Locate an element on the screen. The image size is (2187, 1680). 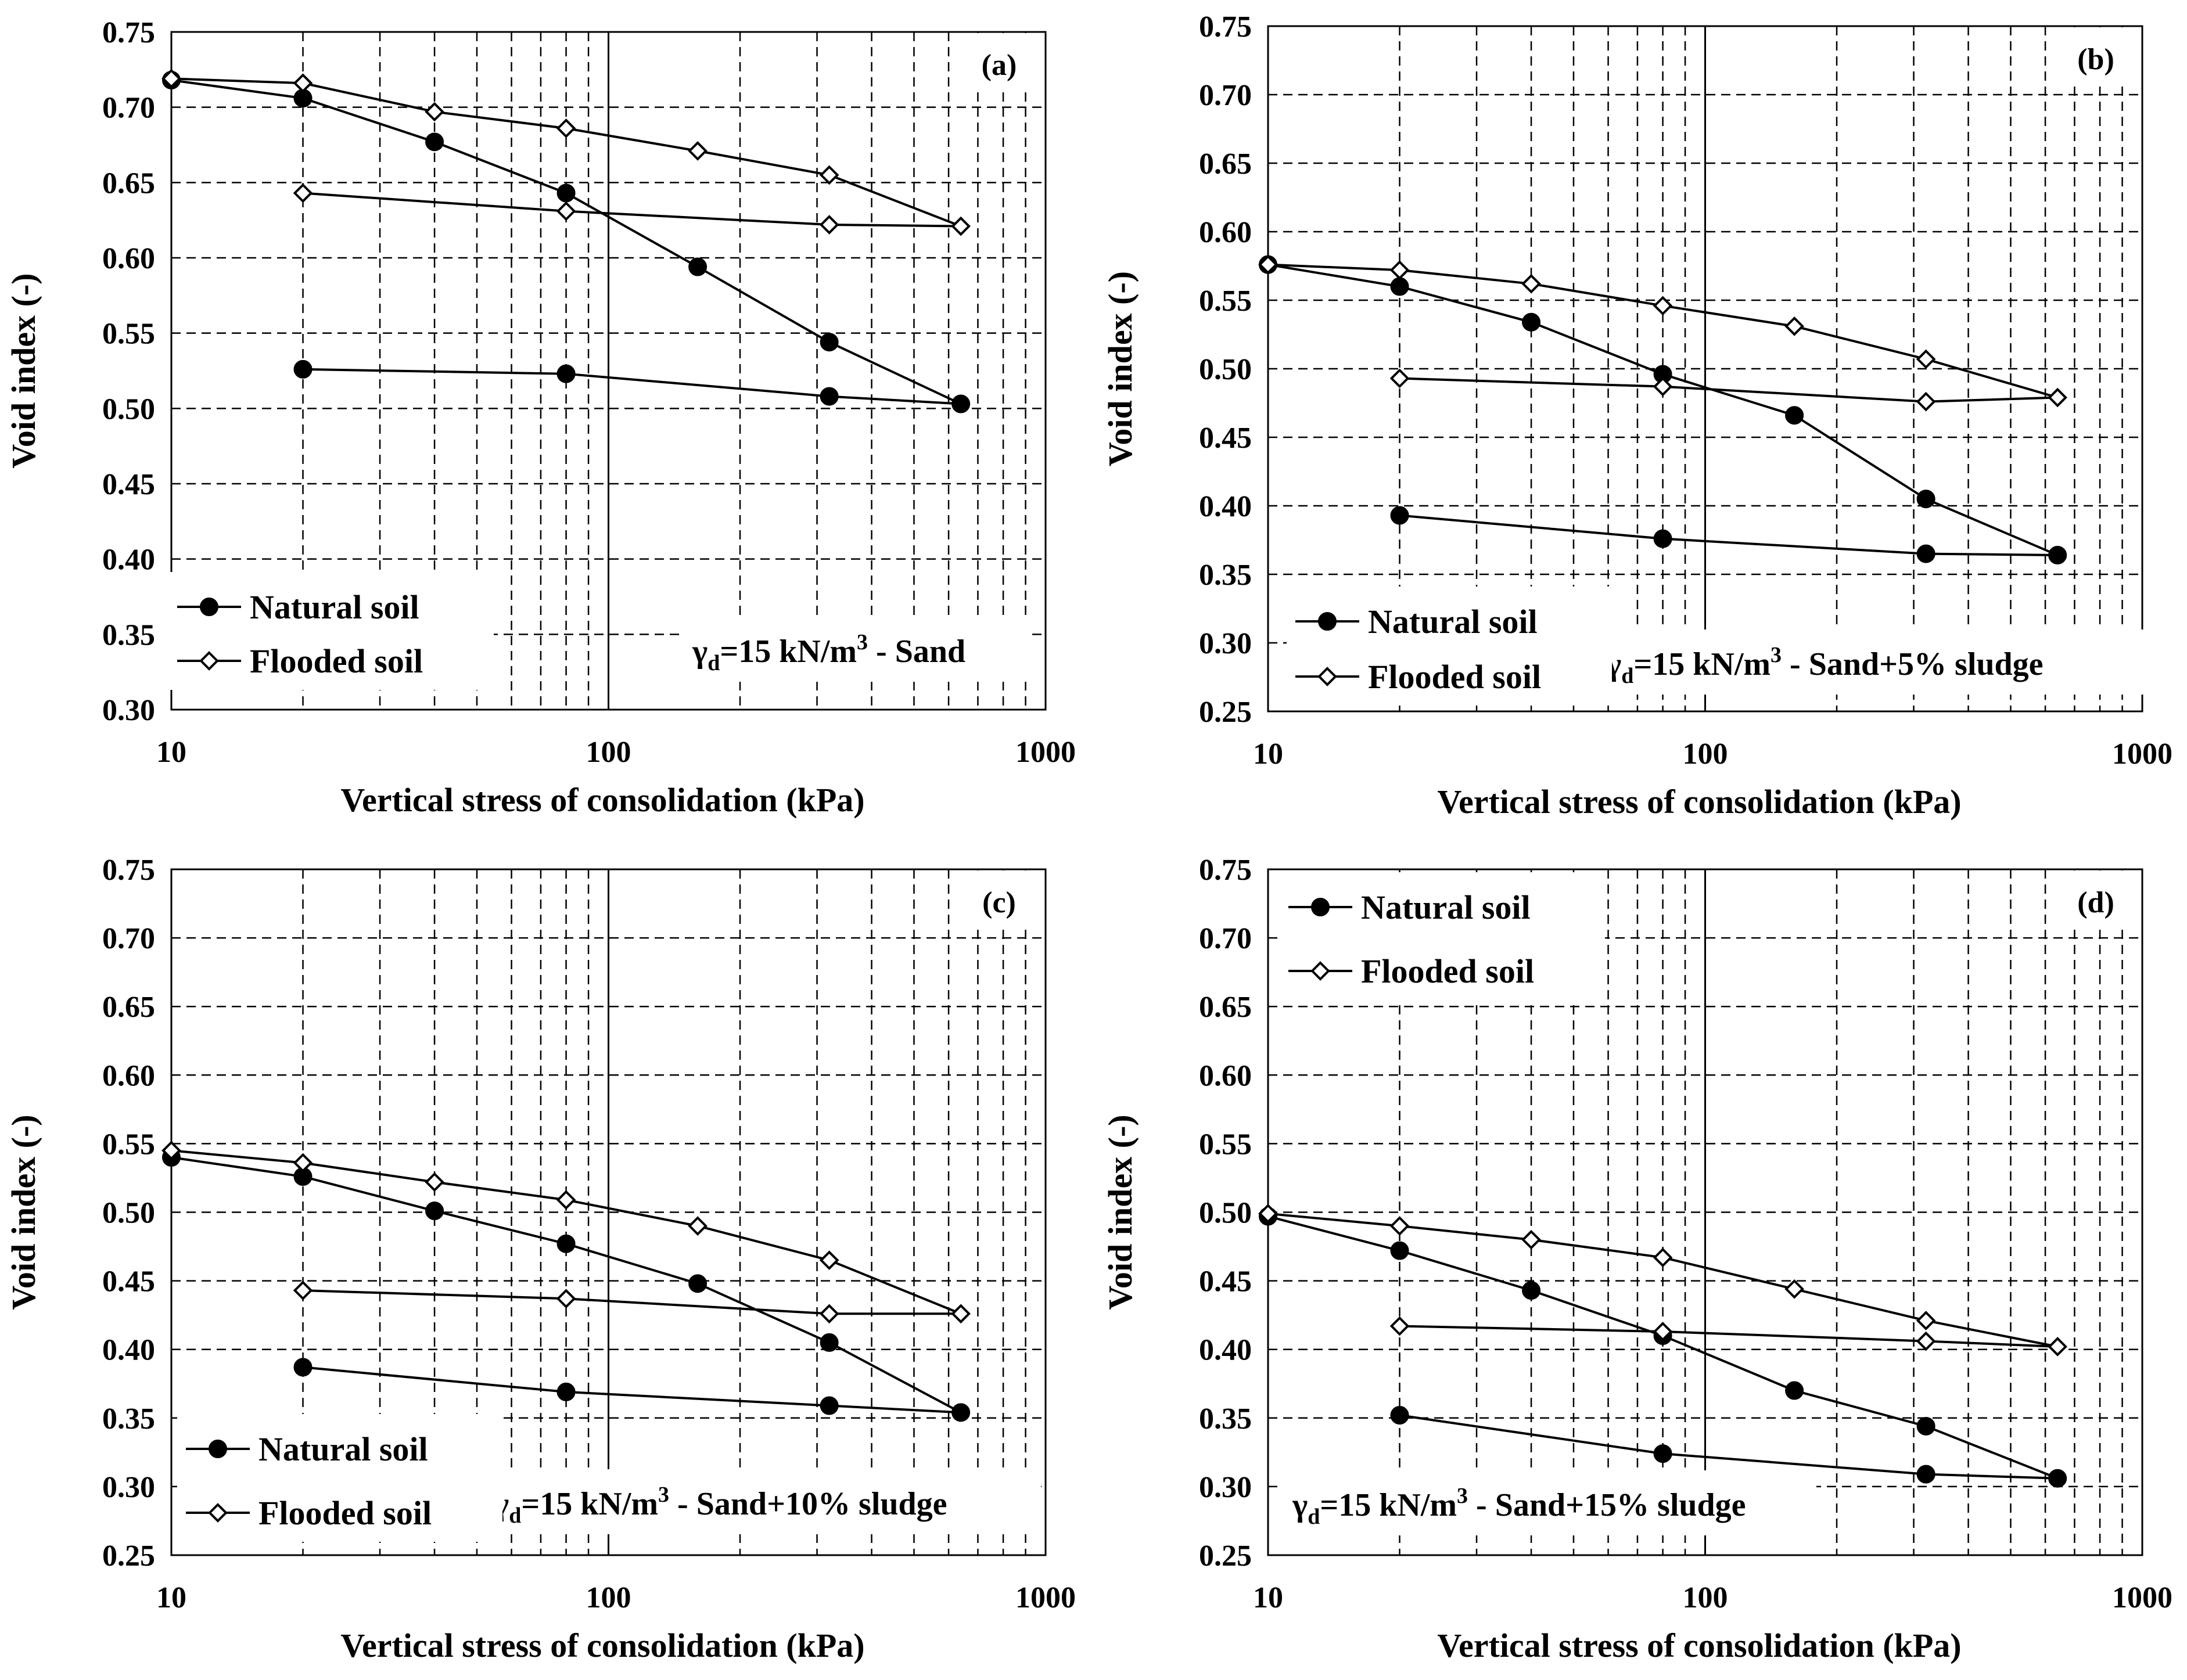
panel-label: (a) is located at coordinates (999, 65).